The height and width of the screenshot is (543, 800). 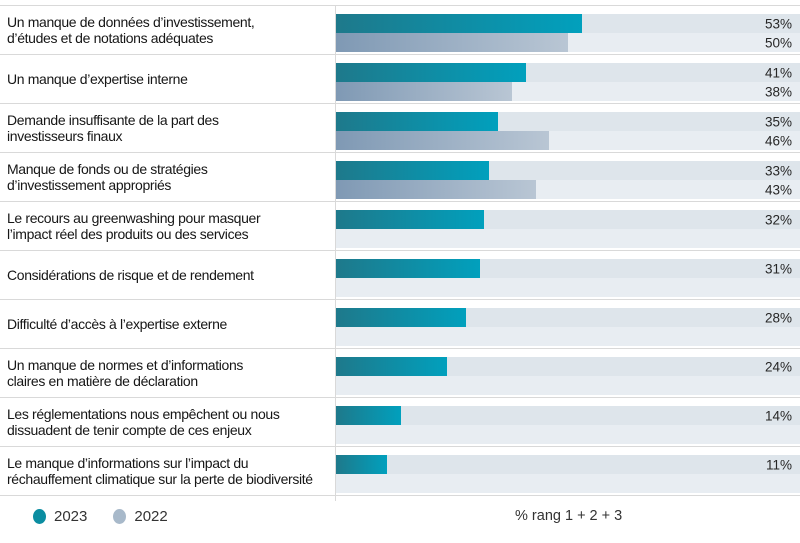 I want to click on track-2023: 33%, so click(x=568, y=170).